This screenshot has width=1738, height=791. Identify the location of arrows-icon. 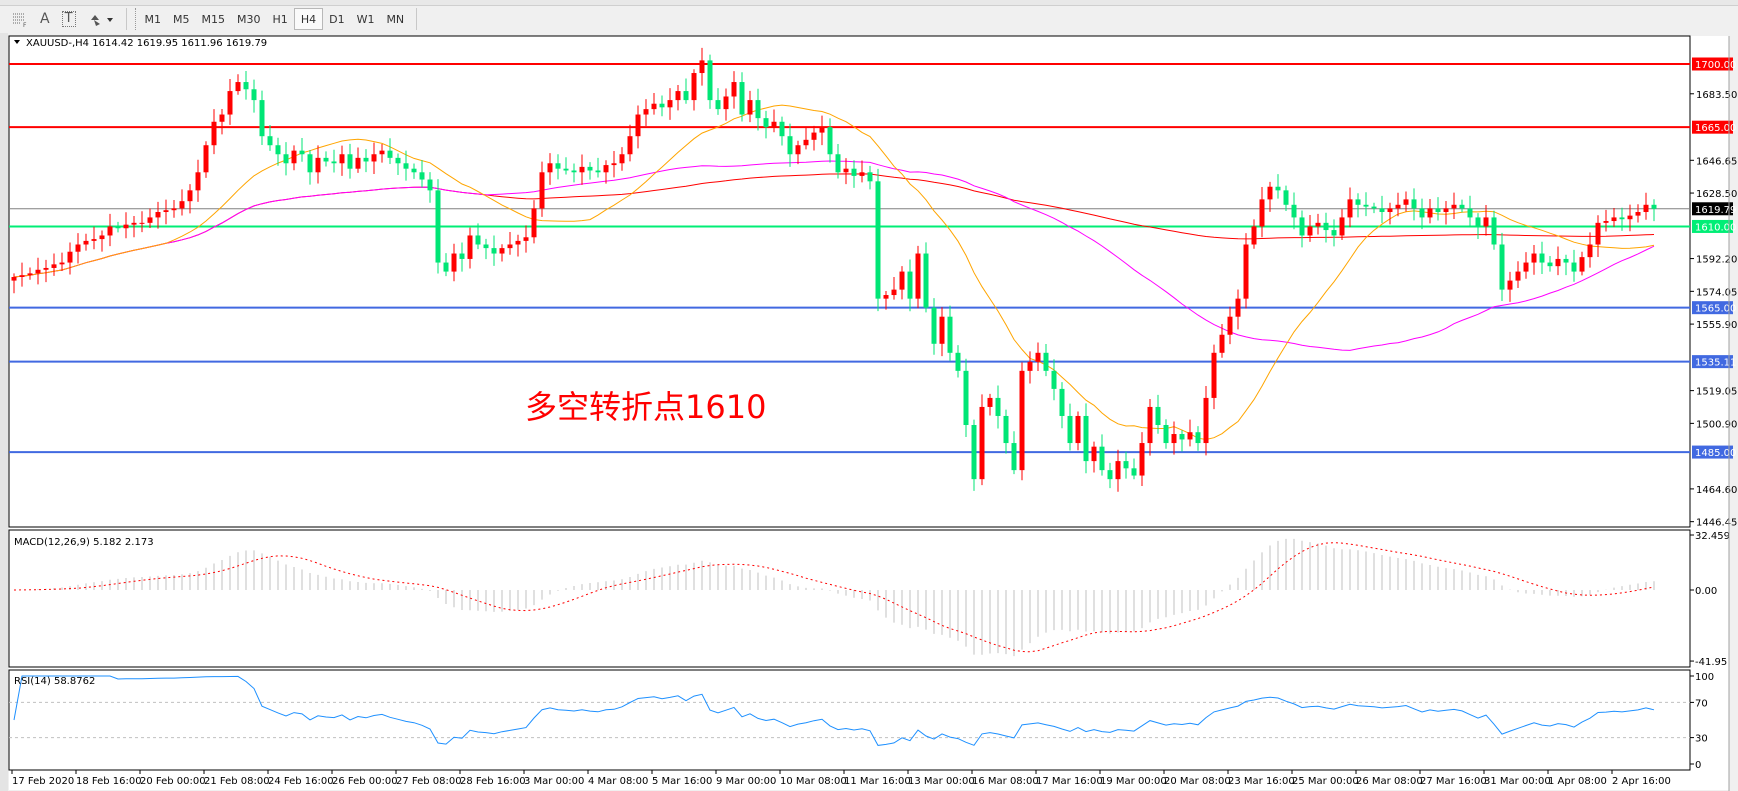
(101, 20).